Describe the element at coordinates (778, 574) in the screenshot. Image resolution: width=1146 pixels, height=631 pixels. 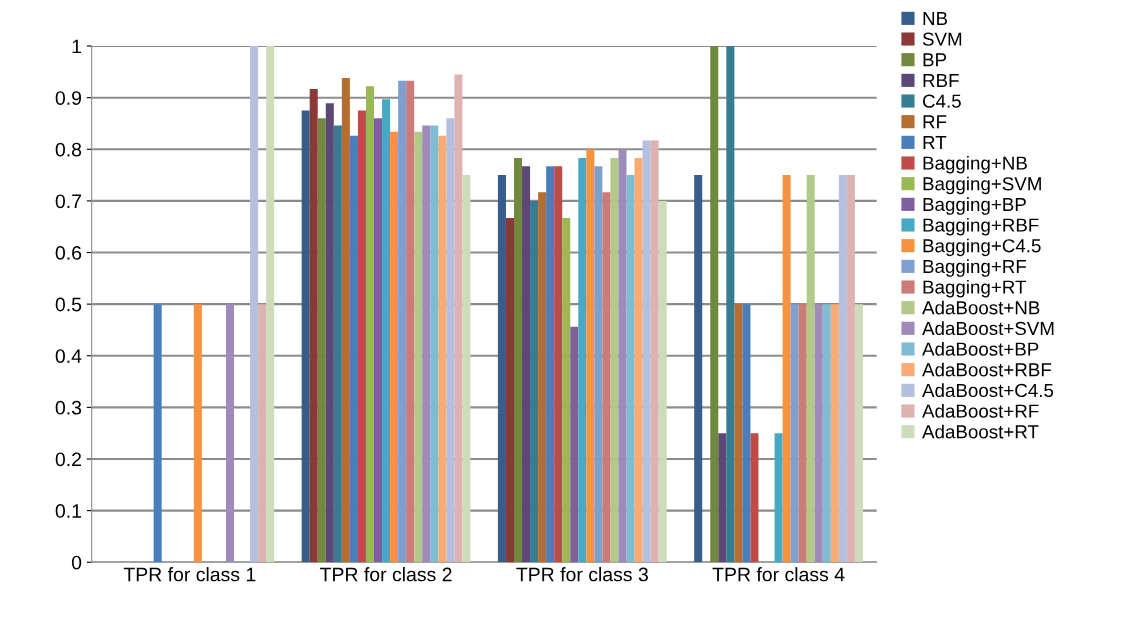
I see `x-tick-label: TPR for class 4` at that location.